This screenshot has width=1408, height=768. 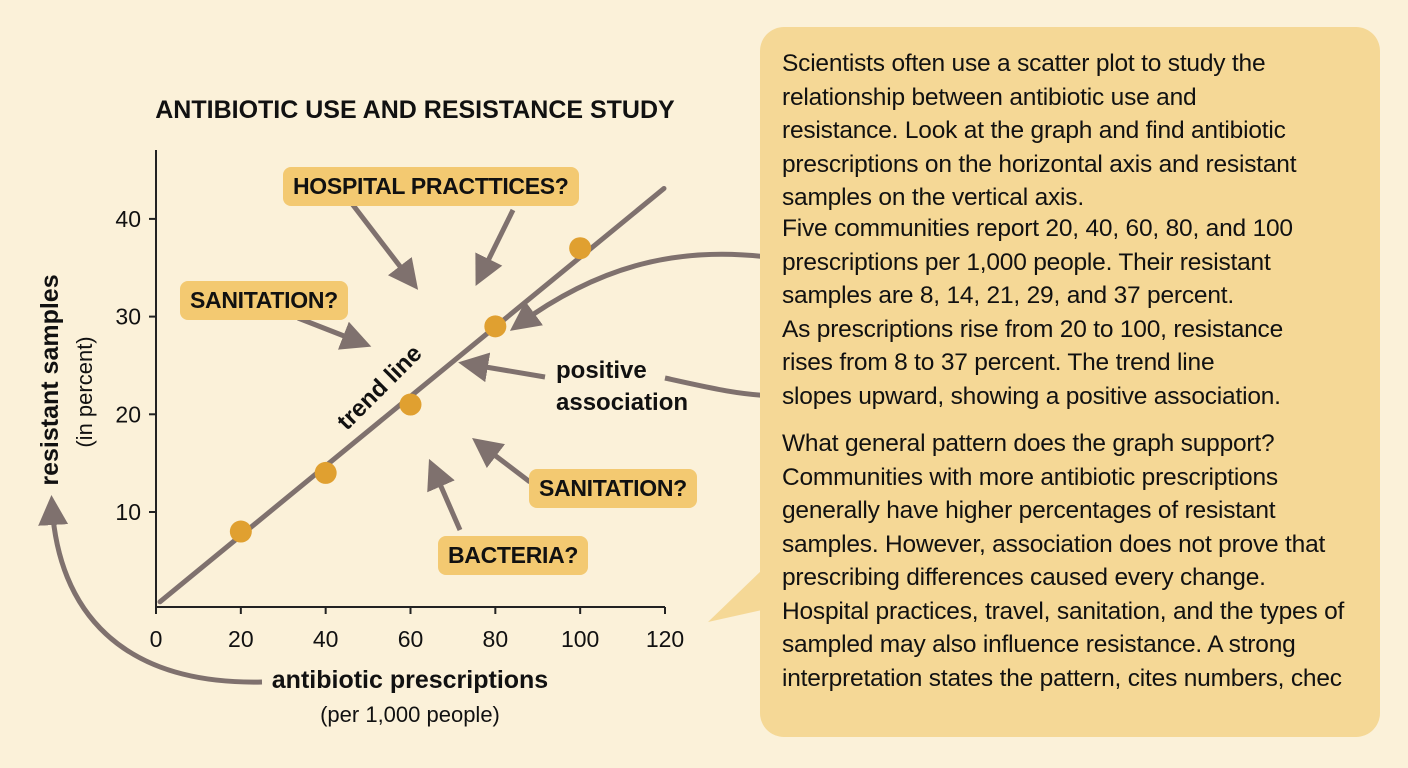 What do you see at coordinates (380, 240) in the screenshot?
I see `arrow-hospital-left` at bounding box center [380, 240].